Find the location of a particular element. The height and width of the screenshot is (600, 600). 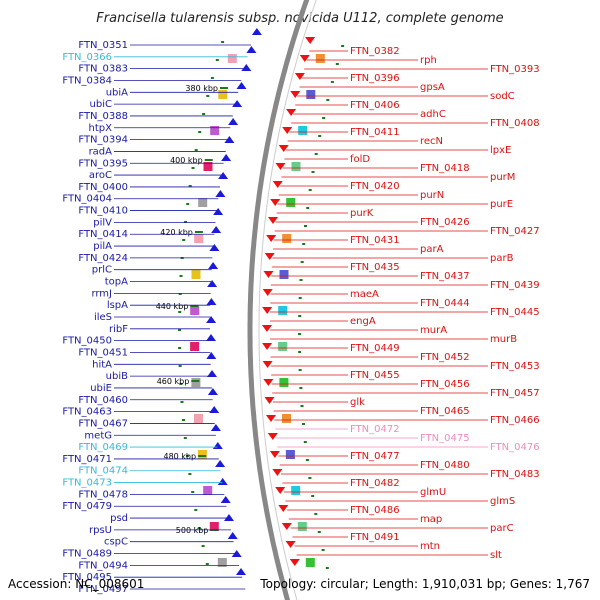

gene-label-left: FTN_0395 is located at coordinates (103, 163).